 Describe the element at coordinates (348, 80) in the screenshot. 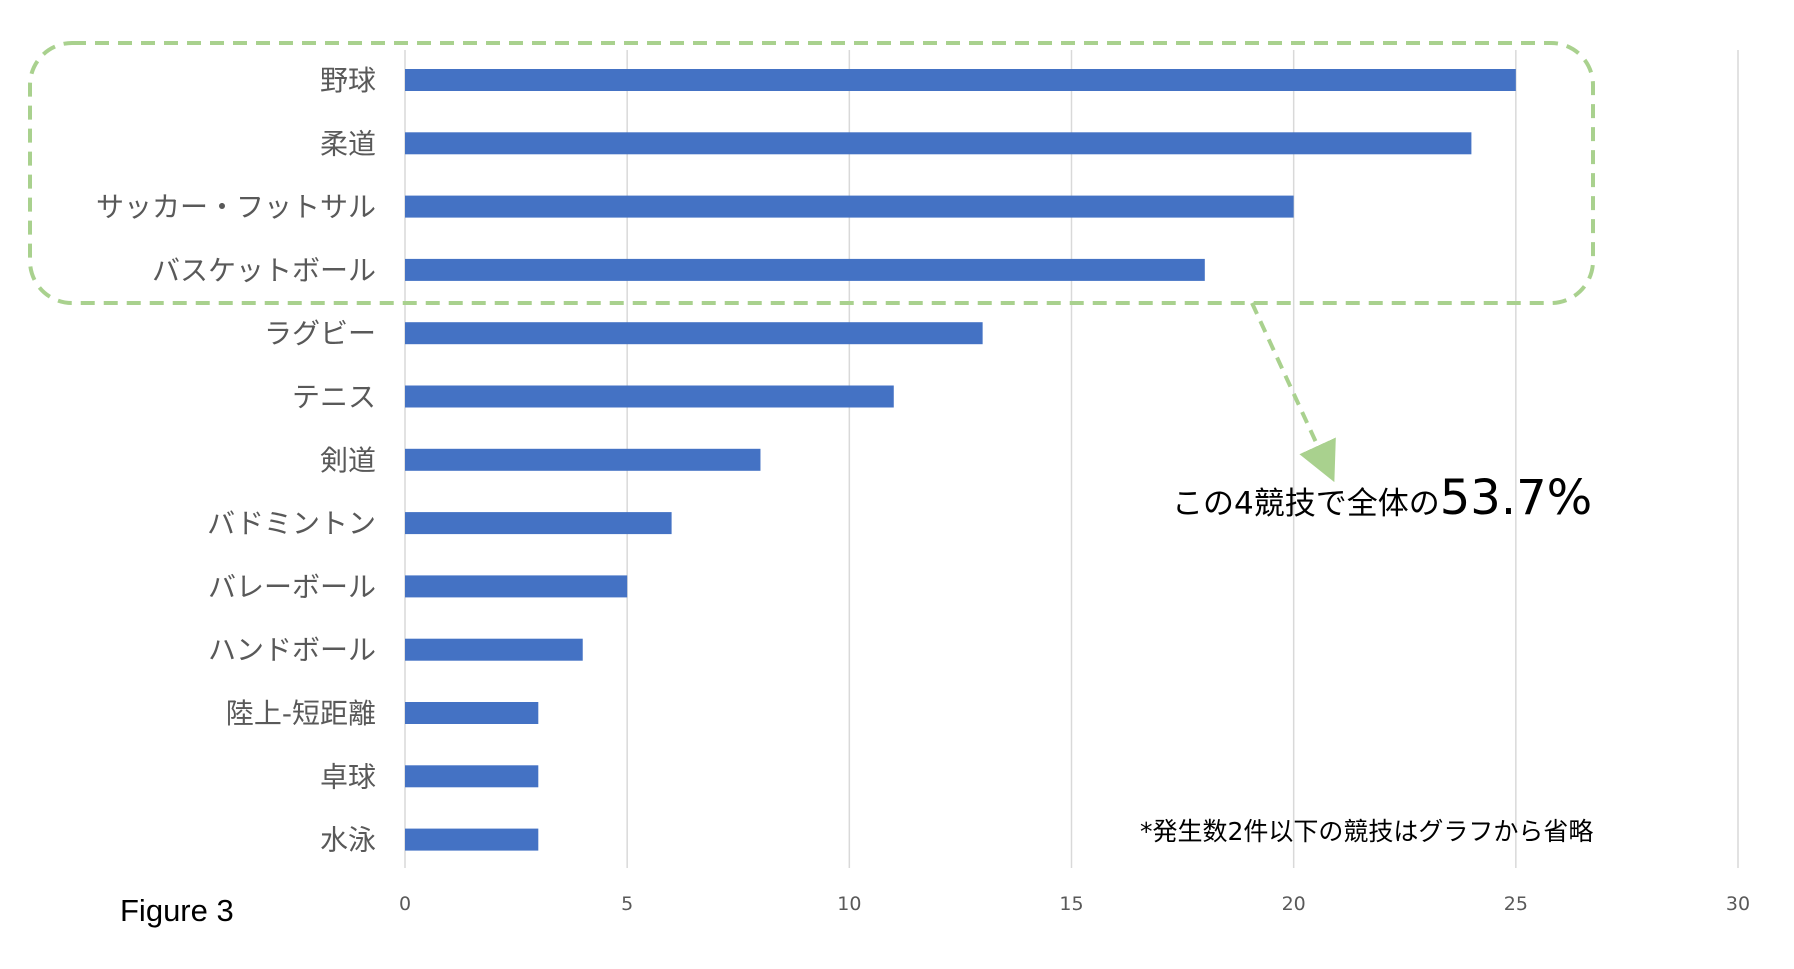

I see `category-label: 野球` at that location.